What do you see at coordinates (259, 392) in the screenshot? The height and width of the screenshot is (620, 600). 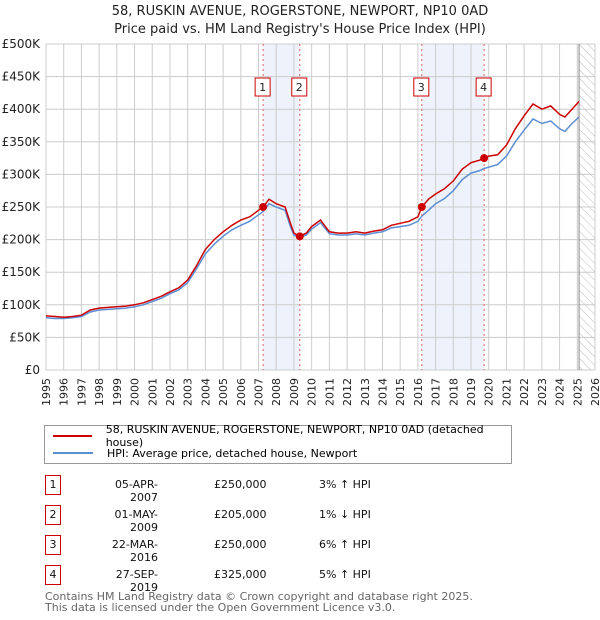 I see `x-tick-label: 2007` at bounding box center [259, 392].